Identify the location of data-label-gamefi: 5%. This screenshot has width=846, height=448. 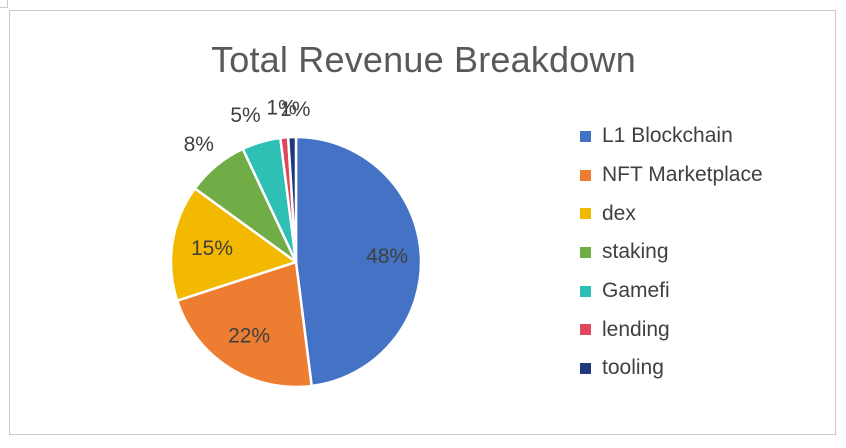
(245, 115).